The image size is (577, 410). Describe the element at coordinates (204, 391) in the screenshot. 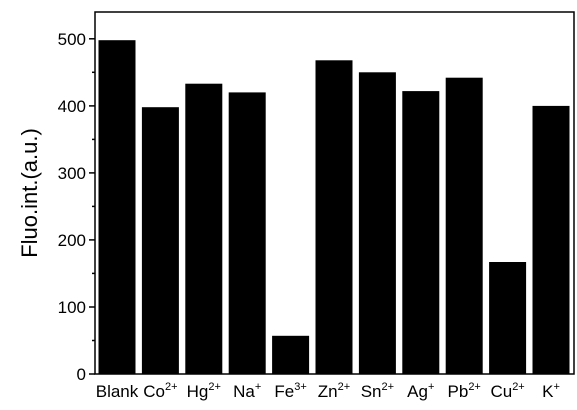

I see `x-category-label-2: Hg2+` at that location.